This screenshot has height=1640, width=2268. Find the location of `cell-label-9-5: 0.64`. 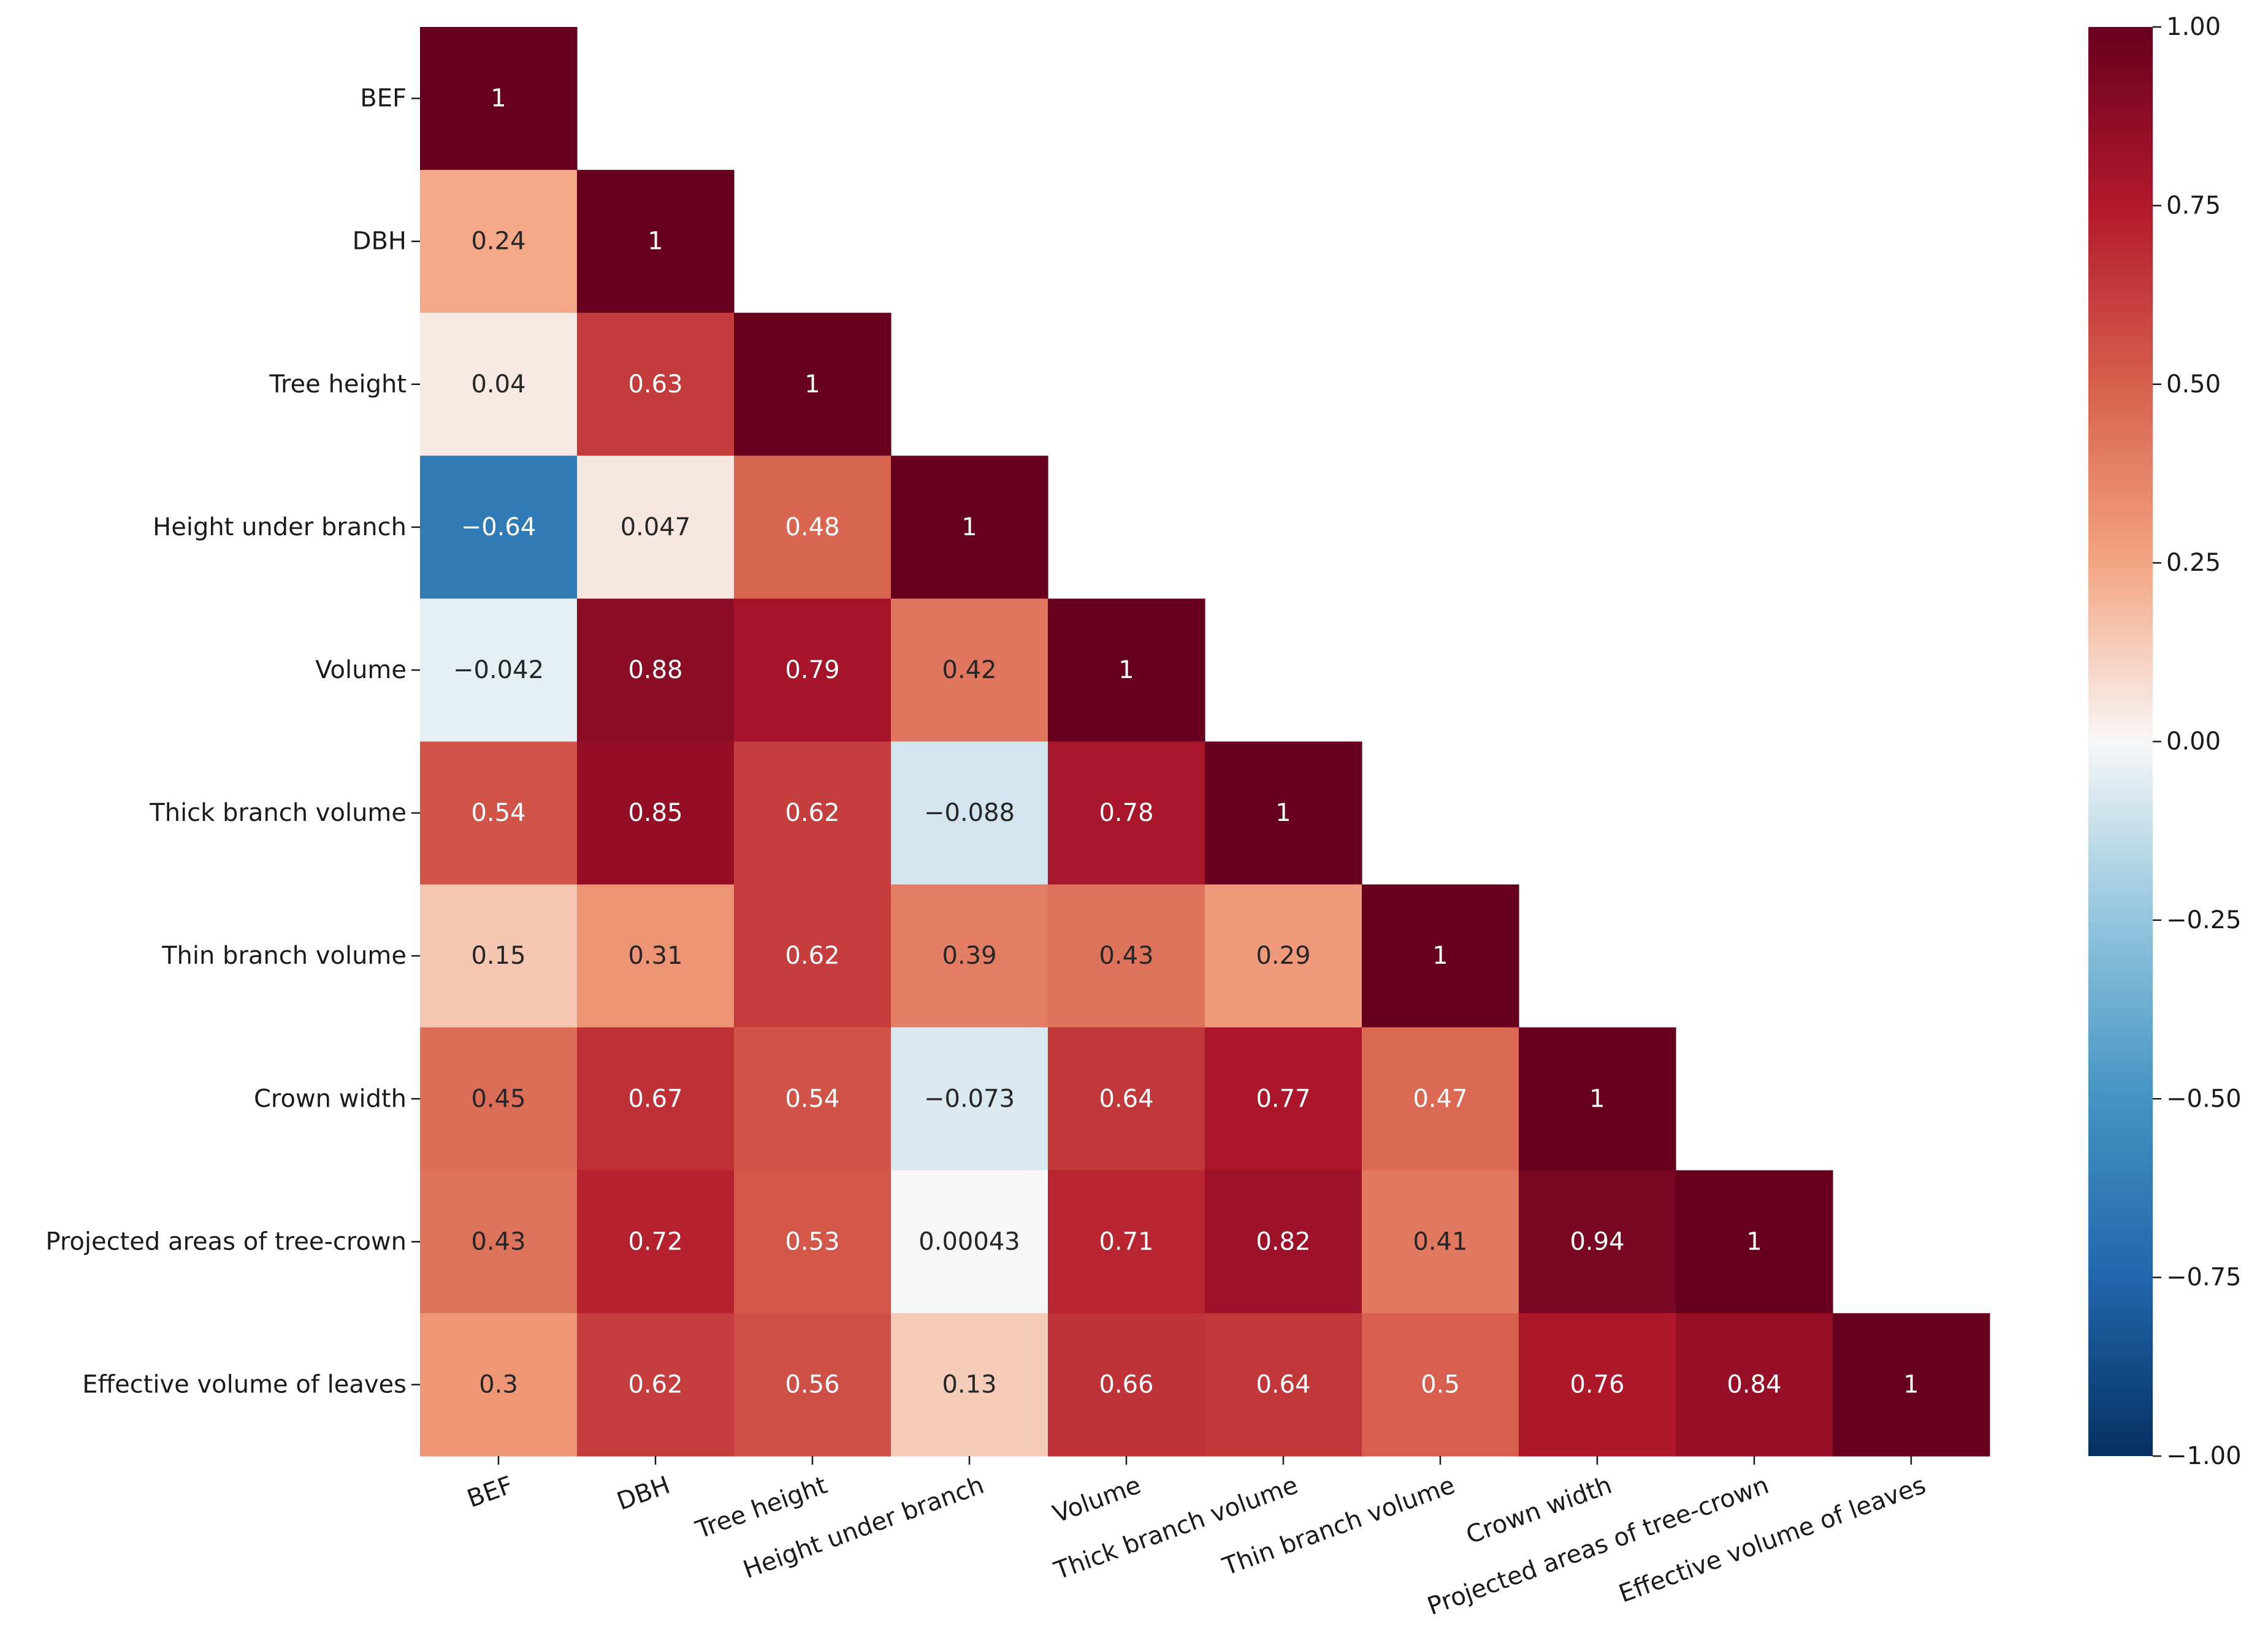

cell-label-9-5: 0.64 is located at coordinates (1283, 1384).